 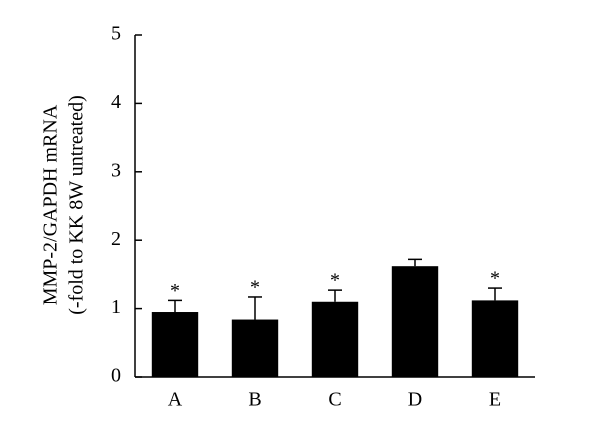 What do you see at coordinates (116, 102) in the screenshot?
I see `y-tick-label: 4` at bounding box center [116, 102].